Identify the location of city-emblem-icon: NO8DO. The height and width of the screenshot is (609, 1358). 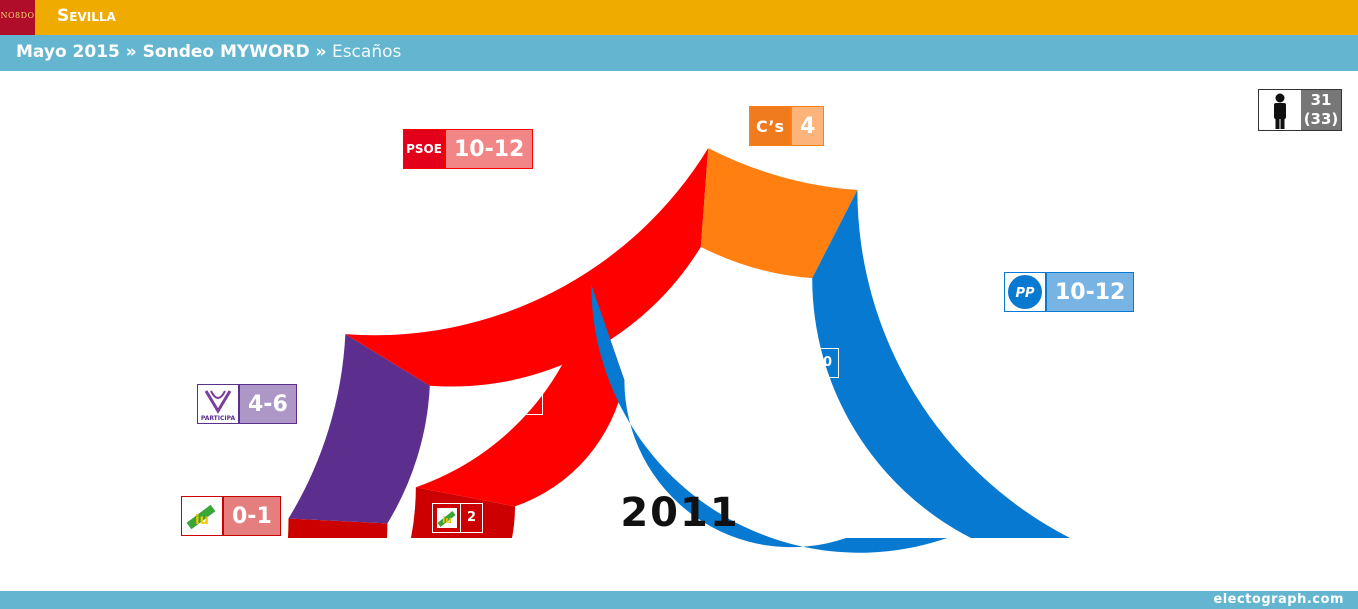
(17, 17).